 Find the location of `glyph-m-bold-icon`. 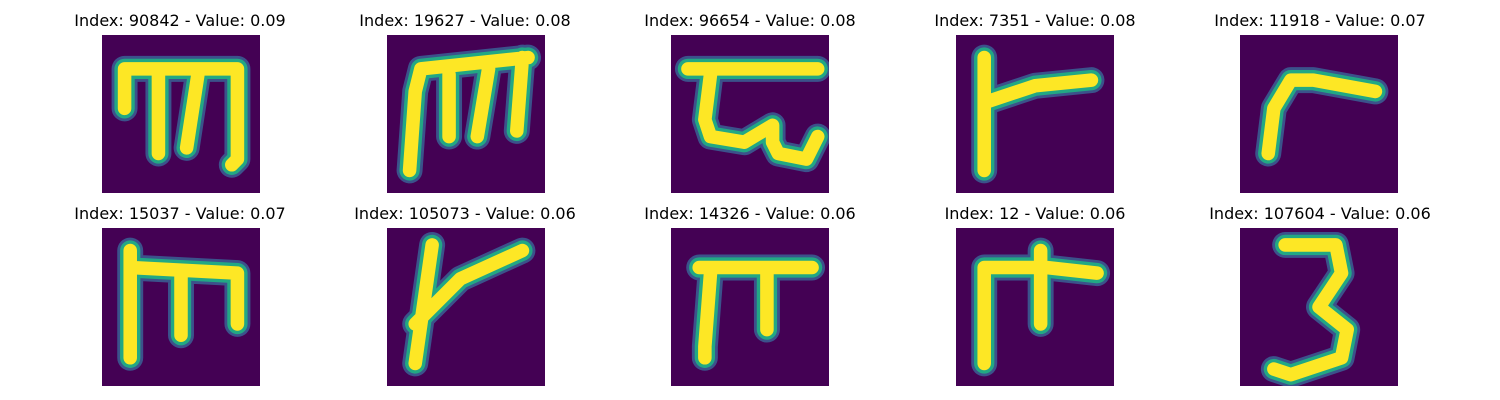

glyph-m-bold-icon is located at coordinates (466, 114).